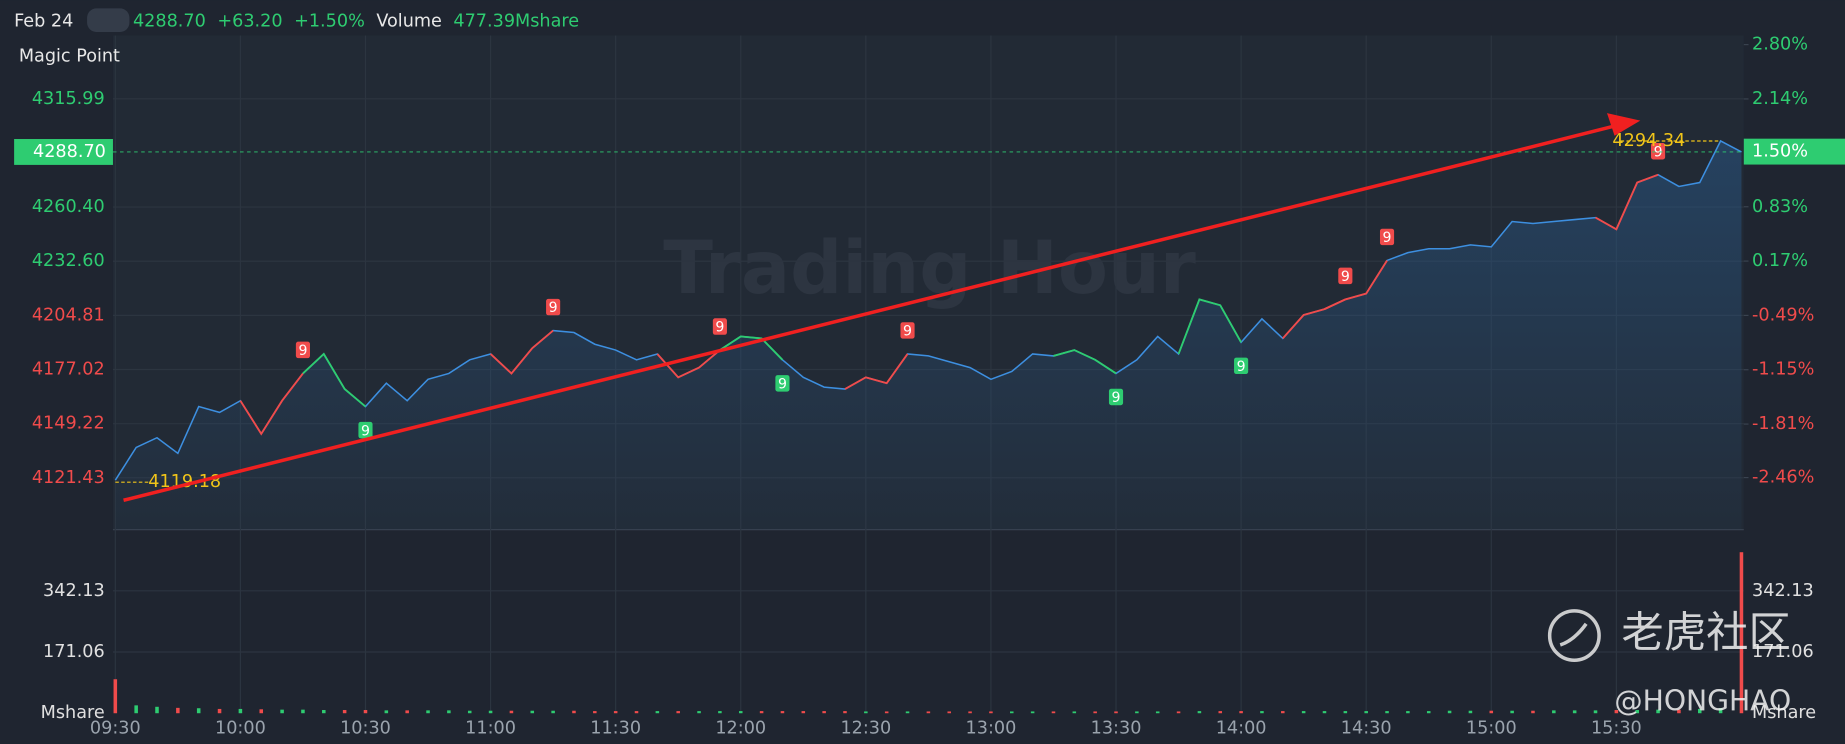 Image resolution: width=1845 pixels, height=744 pixels. Describe the element at coordinates (1783, 478) in the screenshot. I see `y2-tick-label: -2.46%` at that location.